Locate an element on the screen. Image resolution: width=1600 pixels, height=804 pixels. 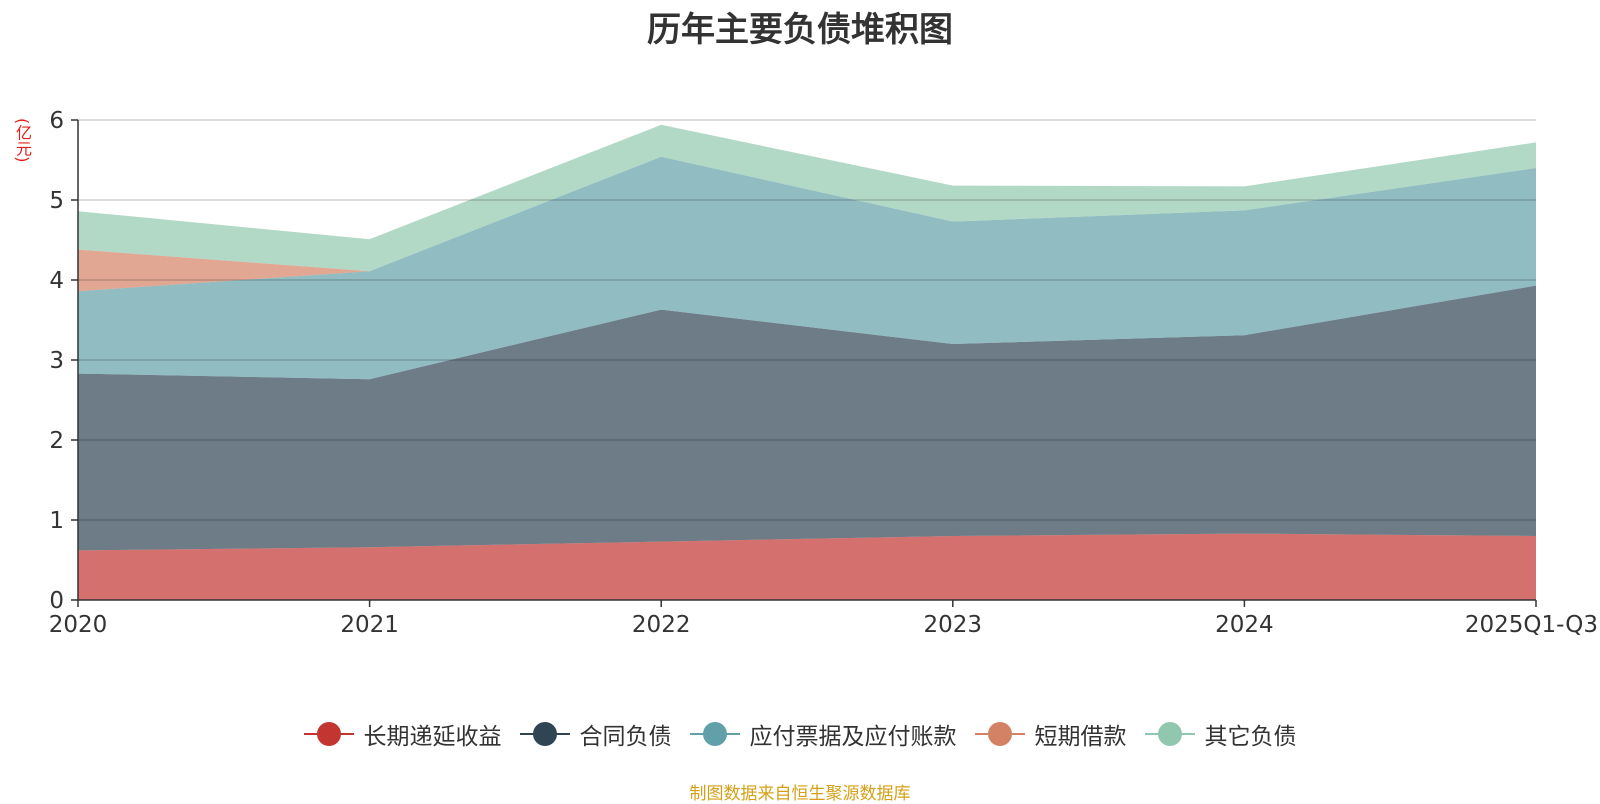
legend-item-3: 应付票据及应付账款 is located at coordinates (823, 734).